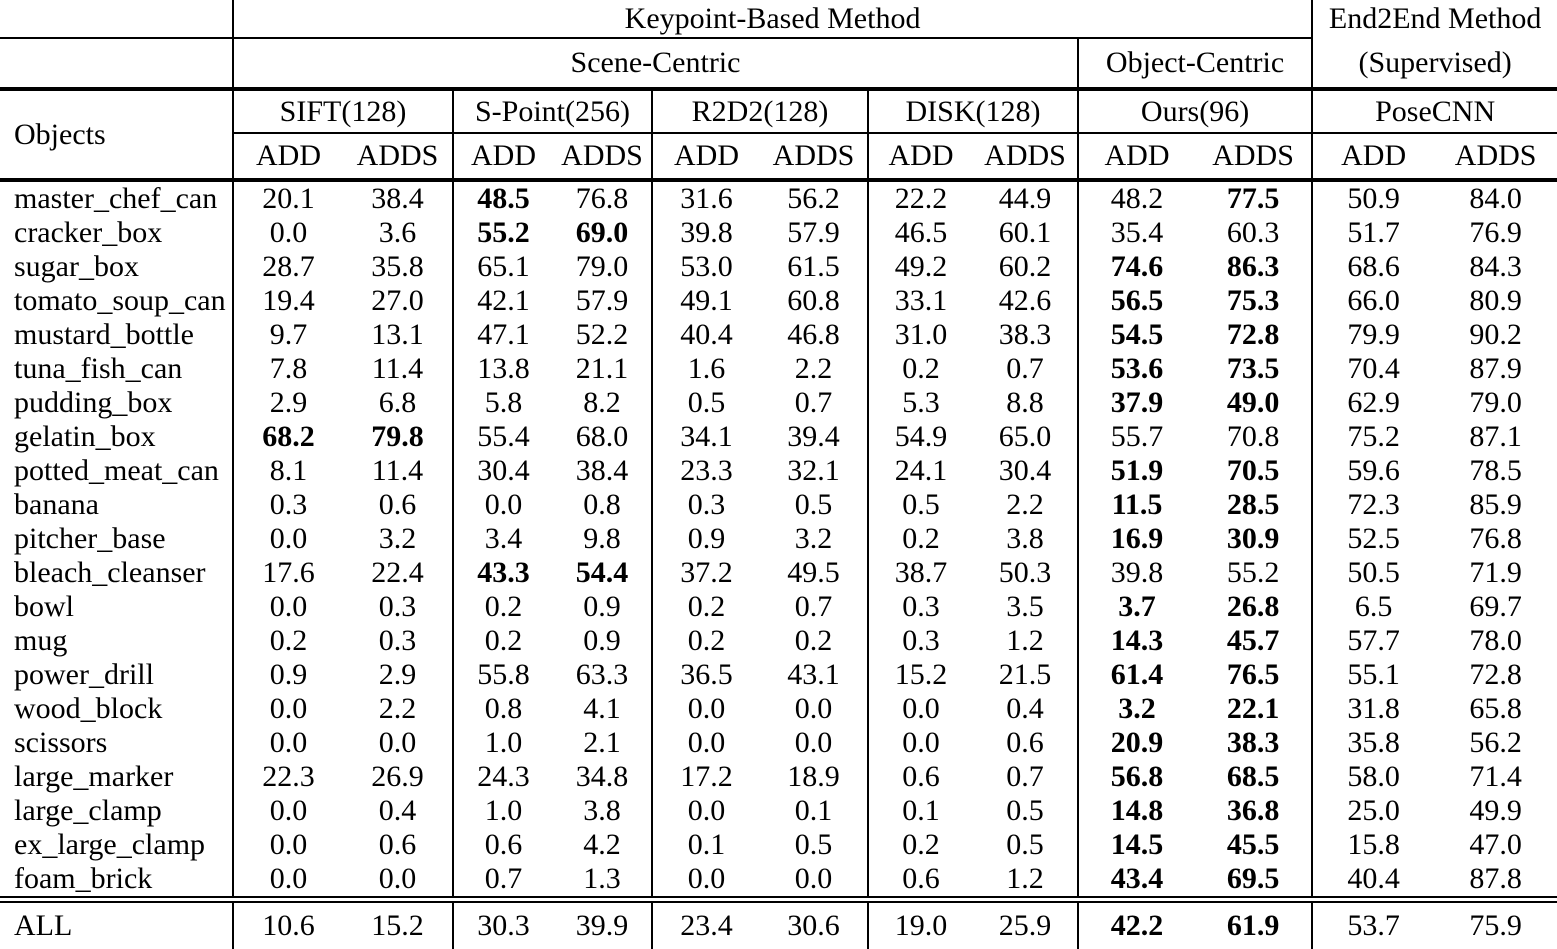  Describe the element at coordinates (1373, 505) in the screenshot. I see `value-cell: 72.3` at that location.